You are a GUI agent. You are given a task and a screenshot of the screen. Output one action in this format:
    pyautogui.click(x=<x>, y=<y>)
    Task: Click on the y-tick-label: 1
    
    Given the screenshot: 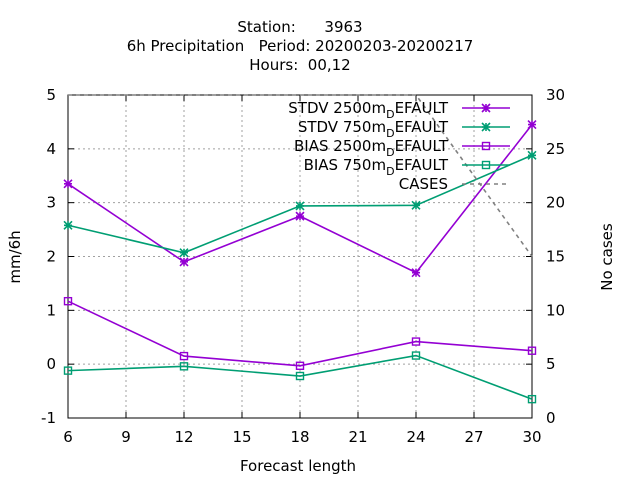 What is the action you would take?
    pyautogui.click(x=51, y=310)
    